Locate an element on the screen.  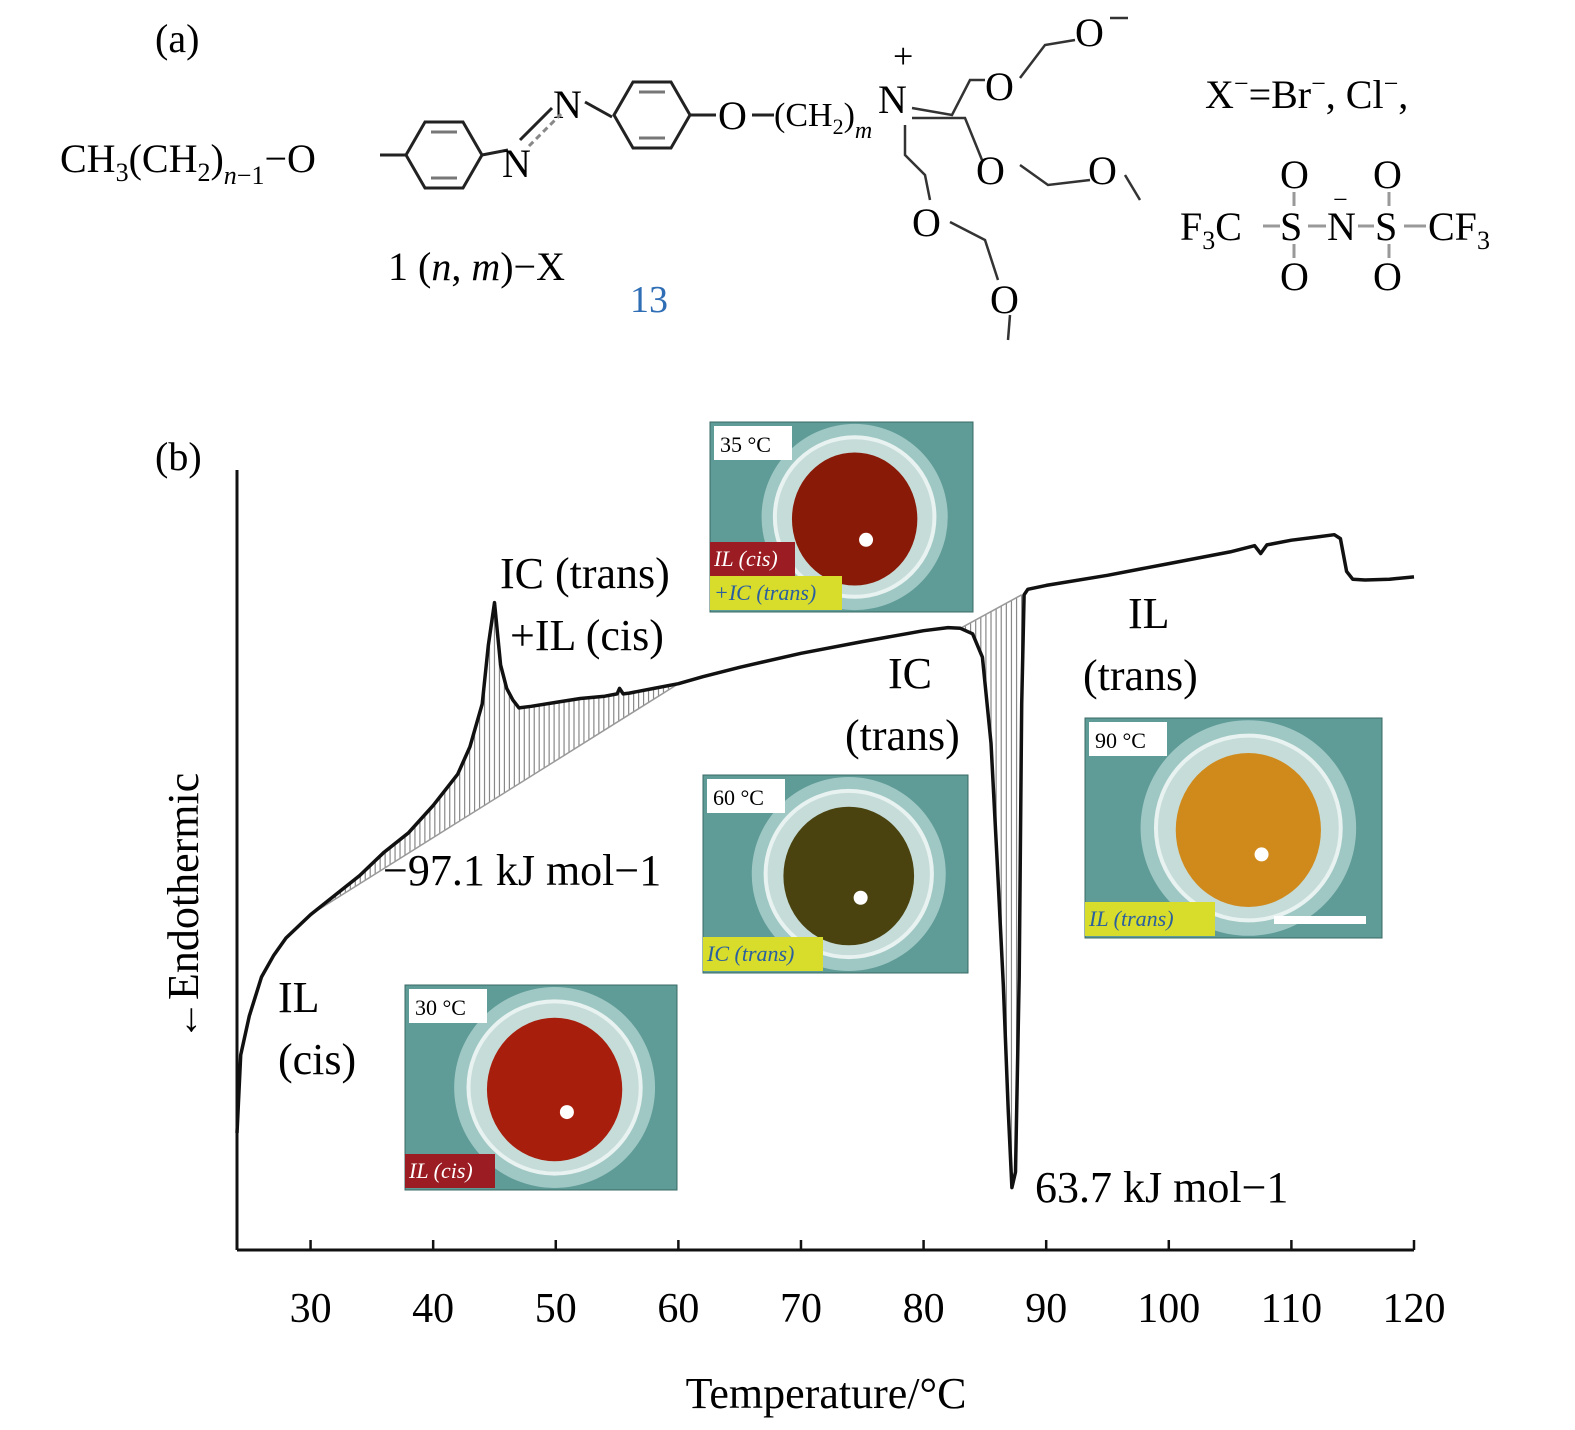
ethoxy-arms is located at coordinates (1022, 178).